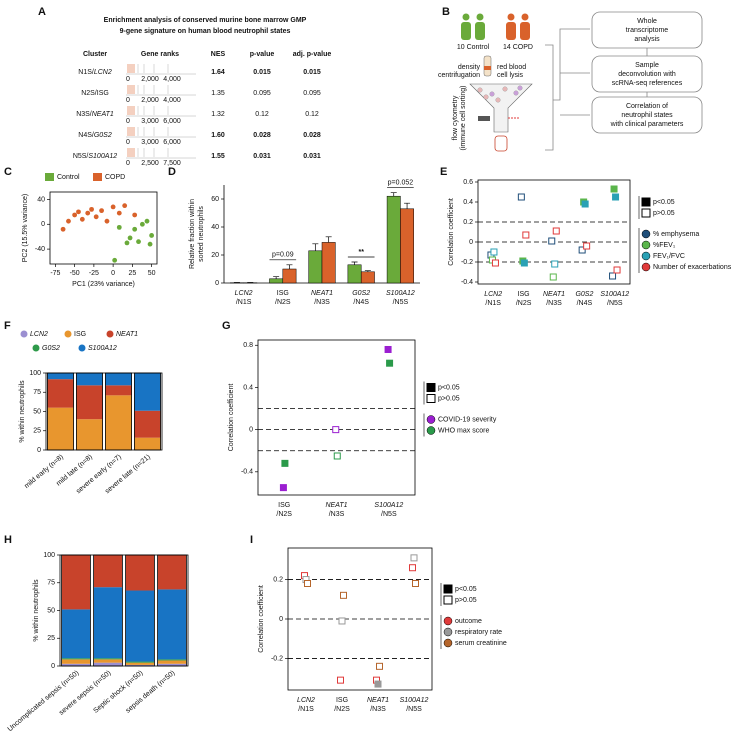  Describe the element at coordinates (511, 67) in the screenshot. I see `step-label: red blood` at that location.